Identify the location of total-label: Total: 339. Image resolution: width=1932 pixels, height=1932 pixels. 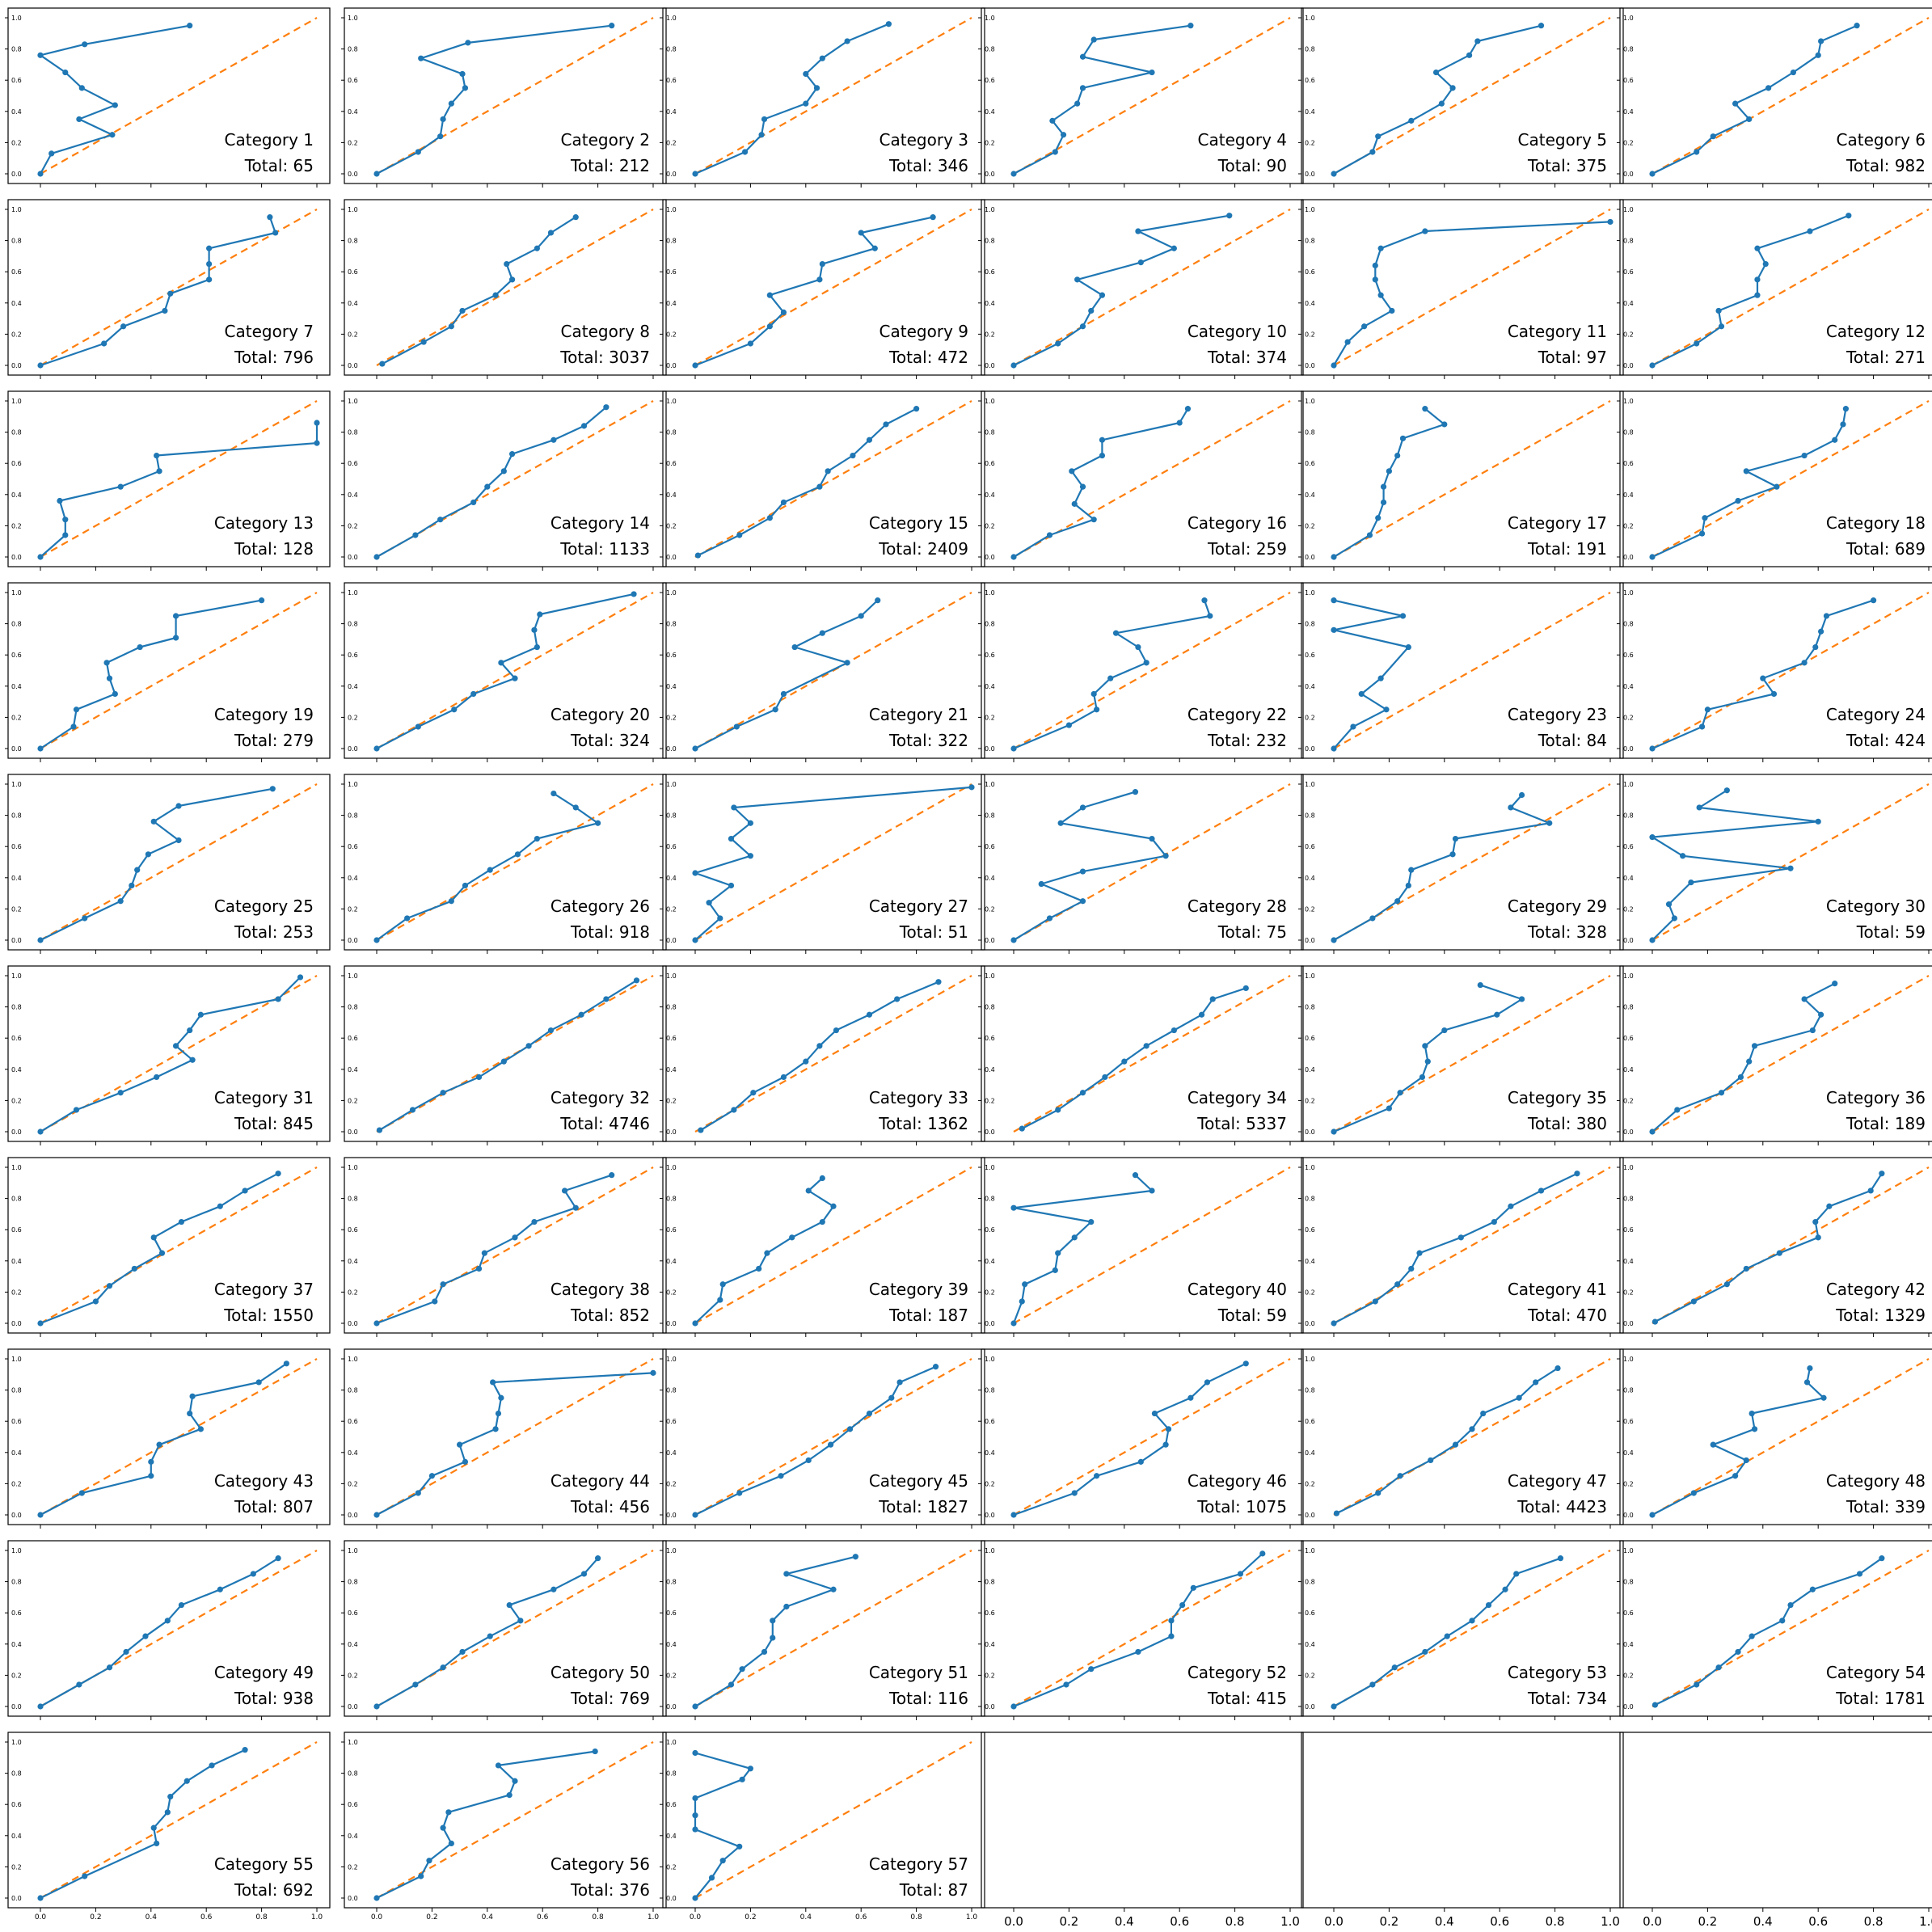
(1886, 1506).